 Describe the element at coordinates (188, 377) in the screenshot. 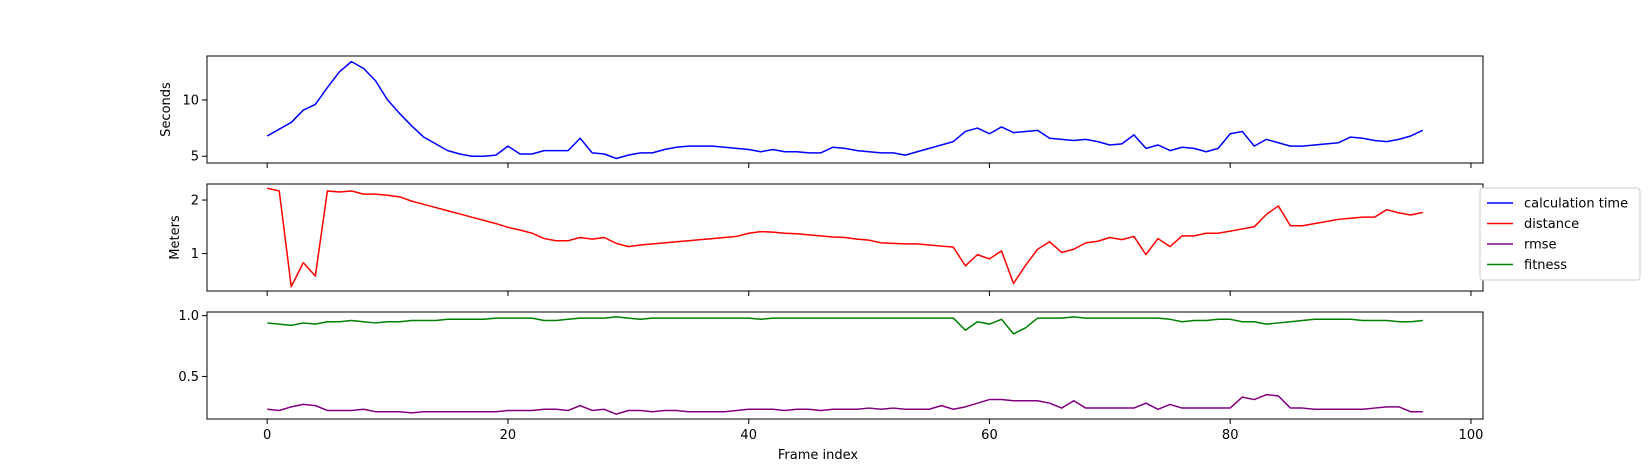

I see `ytick-label: 0.5` at that location.